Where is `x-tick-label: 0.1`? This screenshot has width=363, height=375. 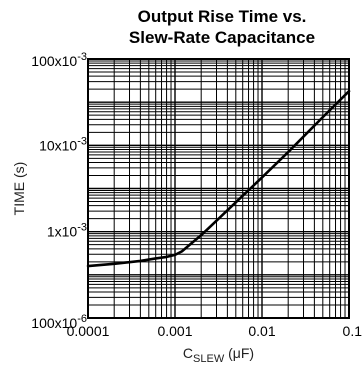
x-tick-label: 0.1 is located at coordinates (353, 331).